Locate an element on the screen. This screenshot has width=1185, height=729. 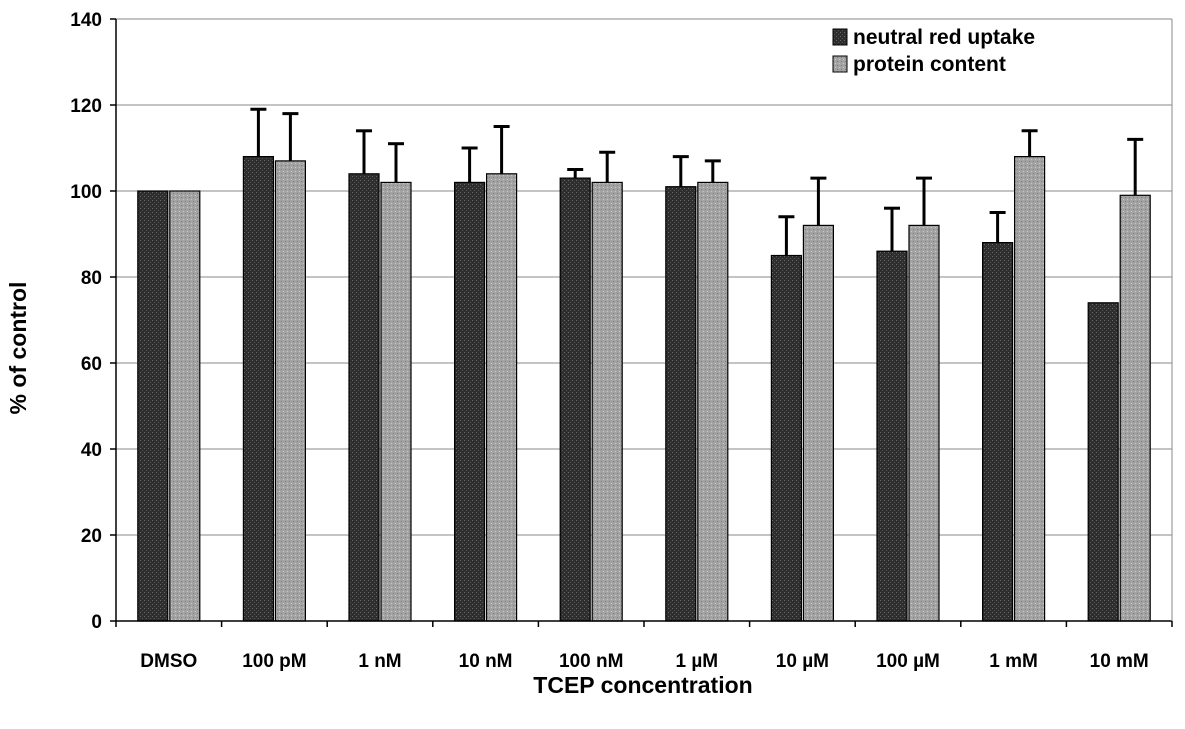
y-tick-label: 120 is located at coordinates (86, 106).